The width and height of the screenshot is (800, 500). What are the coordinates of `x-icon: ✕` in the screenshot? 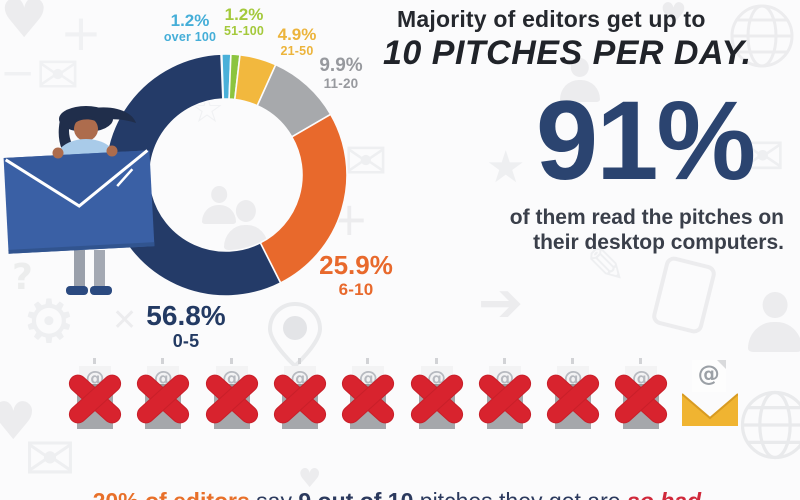 It's located at (125, 320).